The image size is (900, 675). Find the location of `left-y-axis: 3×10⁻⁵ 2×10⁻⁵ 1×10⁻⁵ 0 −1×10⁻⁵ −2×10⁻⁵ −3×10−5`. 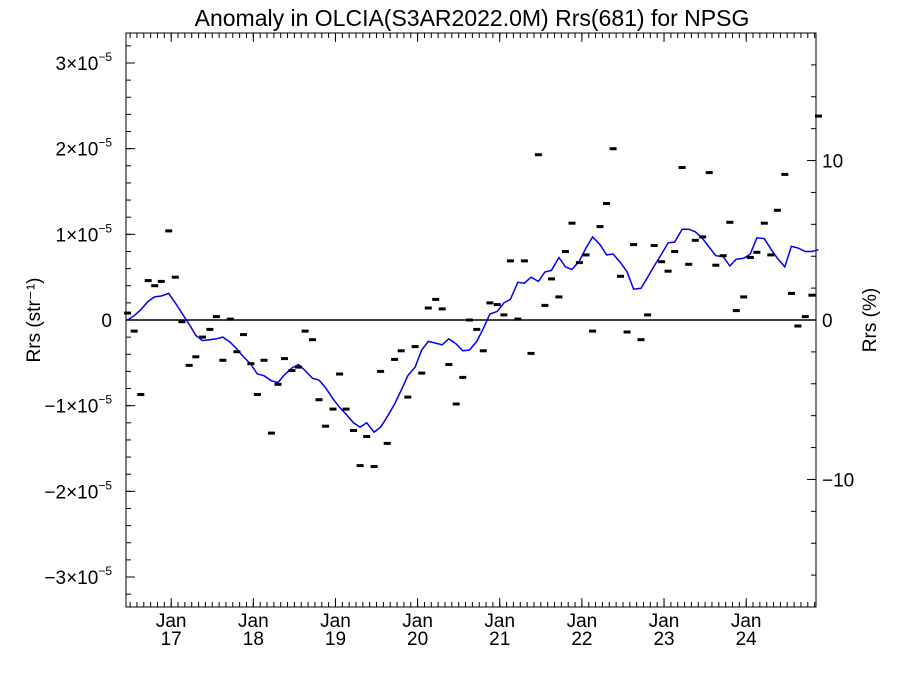

left-y-axis: 3×10⁻⁵ 2×10⁻⁵ 1×10⁻⁵ 0 −1×10⁻⁵ −2×10⁻⁵ −3×10−5 is located at coordinates (89, 320).